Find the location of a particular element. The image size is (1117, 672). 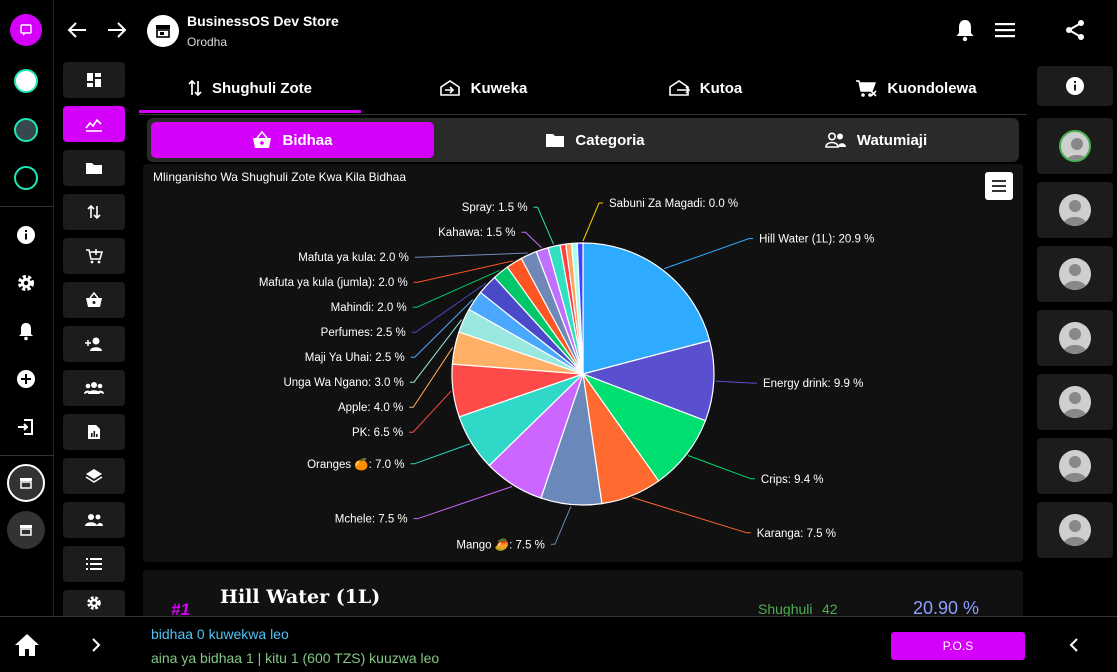

notifications-button is located at coordinates (26, 331).